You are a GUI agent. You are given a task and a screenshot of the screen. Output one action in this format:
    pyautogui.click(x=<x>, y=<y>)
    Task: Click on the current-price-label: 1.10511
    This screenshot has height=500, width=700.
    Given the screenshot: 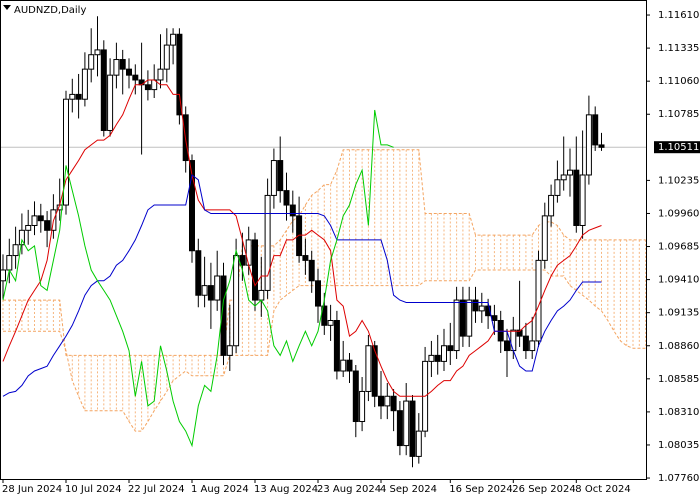 What is the action you would take?
    pyautogui.click(x=678, y=147)
    